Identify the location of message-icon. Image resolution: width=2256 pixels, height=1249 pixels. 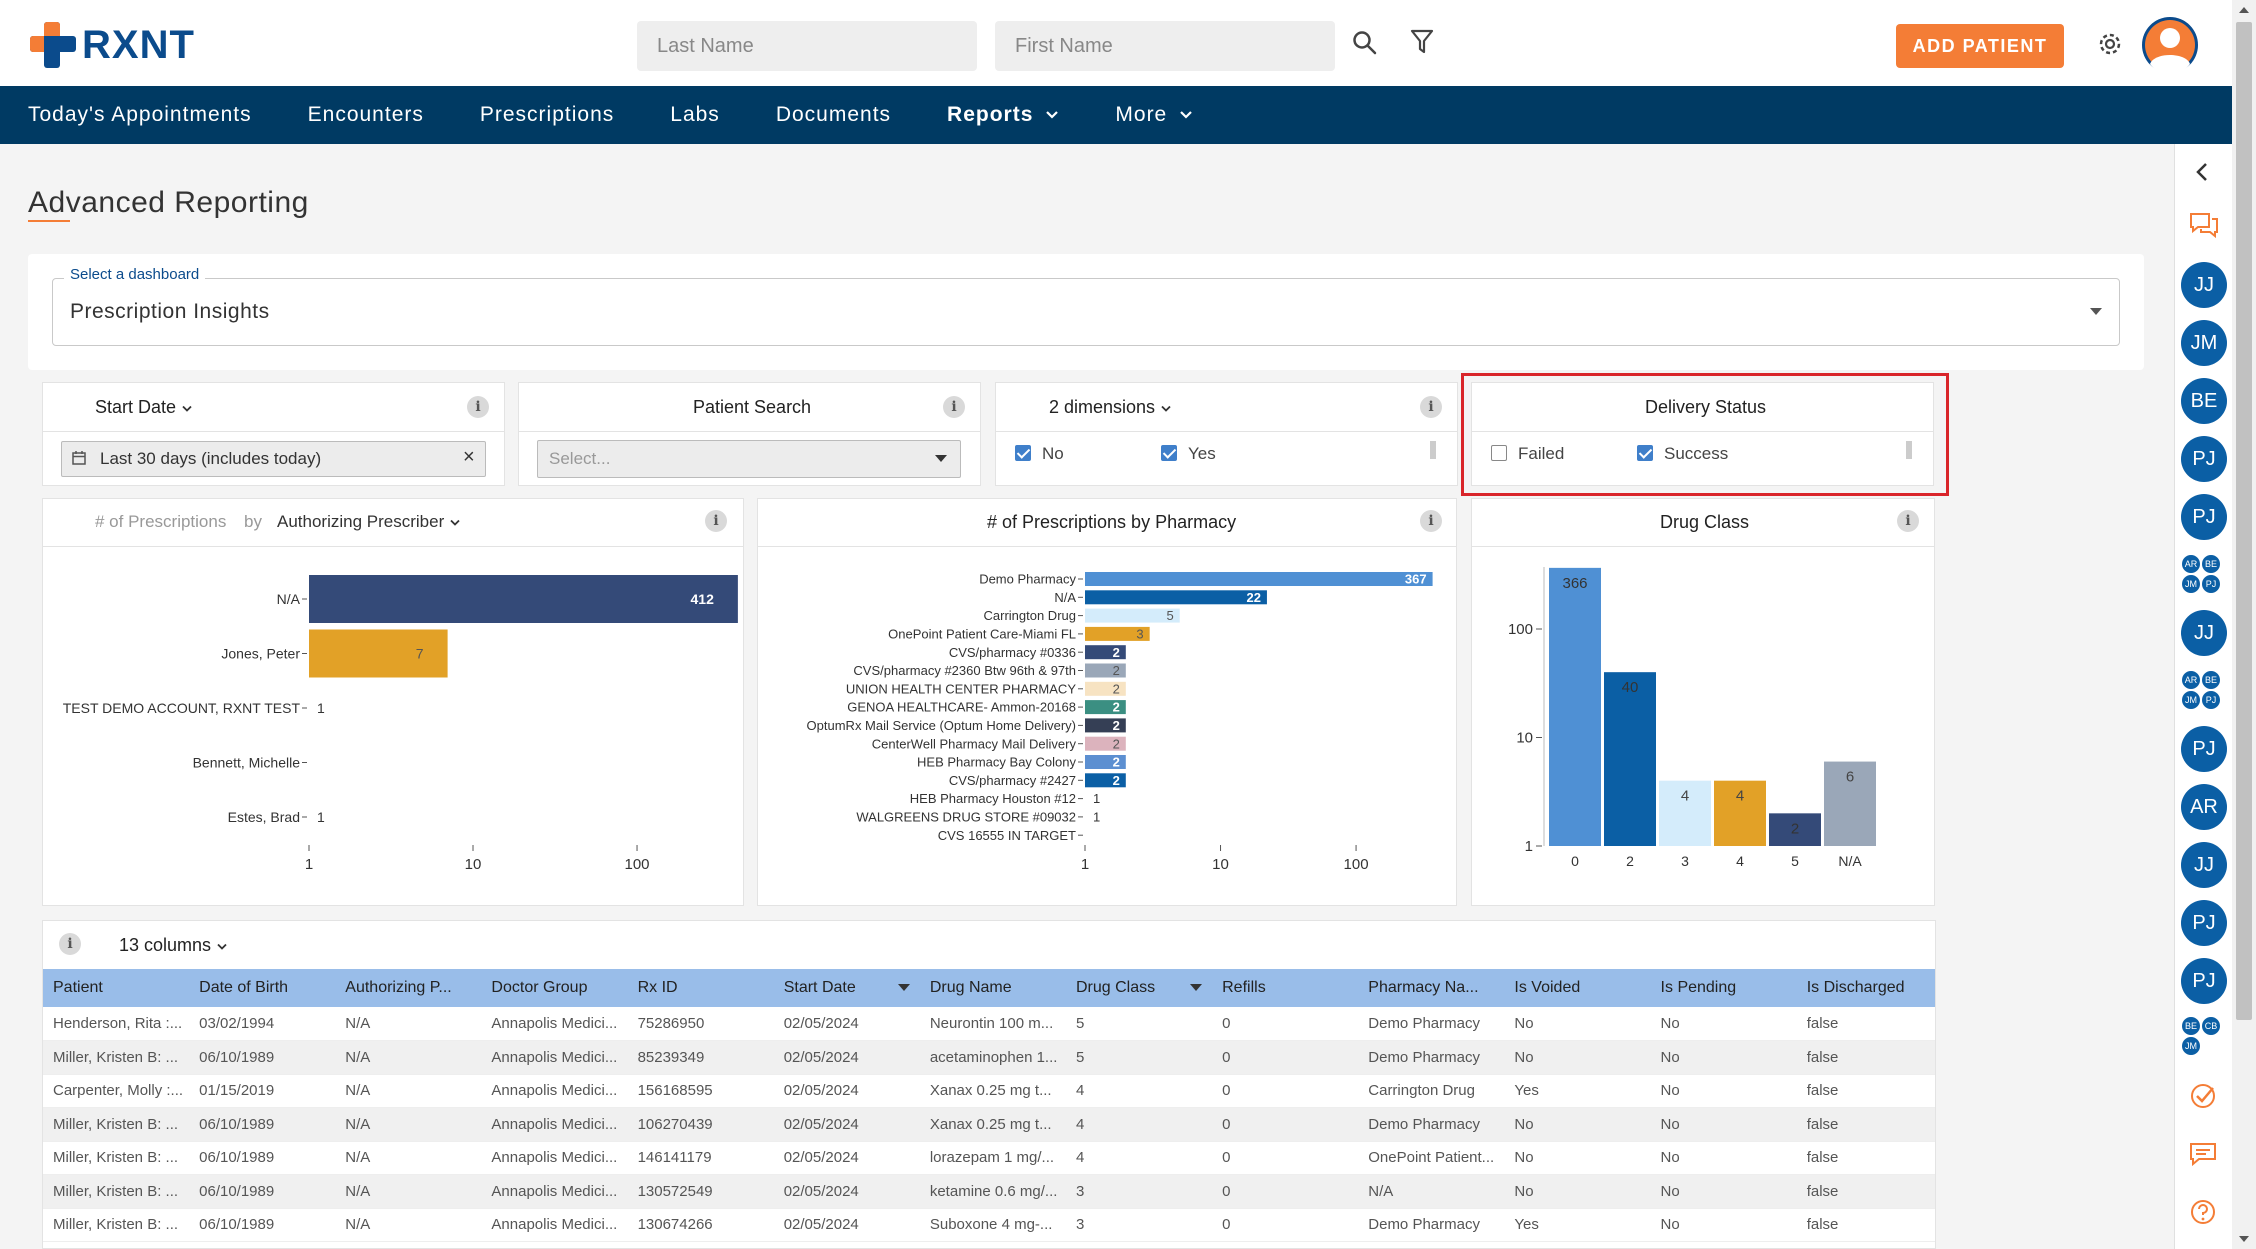
(2203, 1154).